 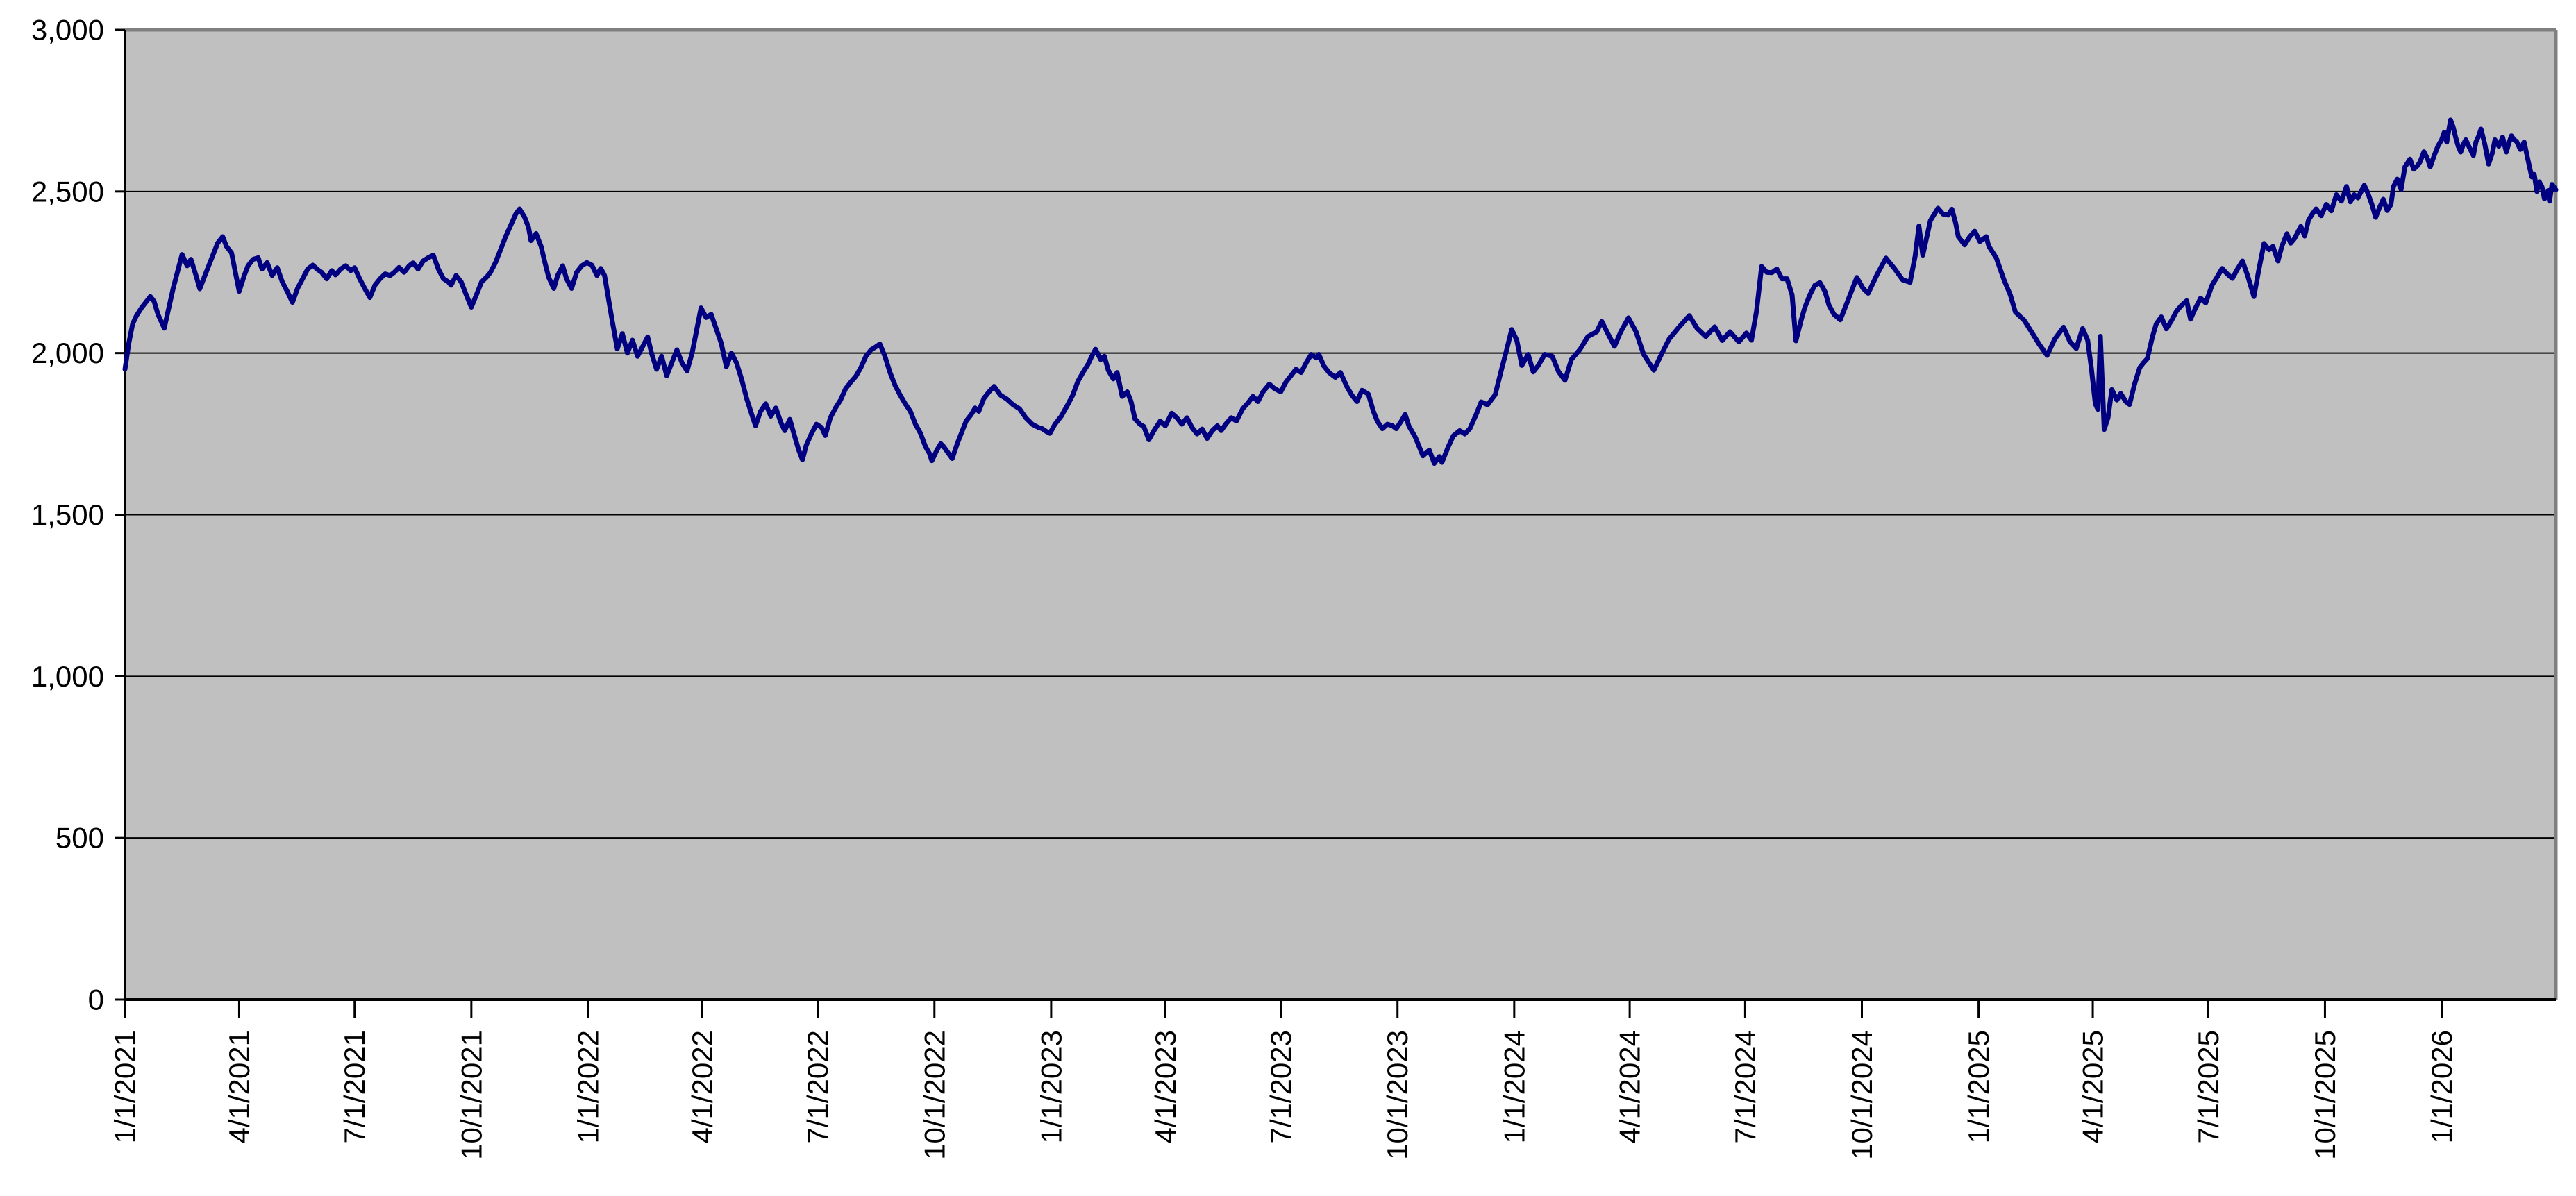 I want to click on y-axis-label: 3,000, so click(x=67, y=31).